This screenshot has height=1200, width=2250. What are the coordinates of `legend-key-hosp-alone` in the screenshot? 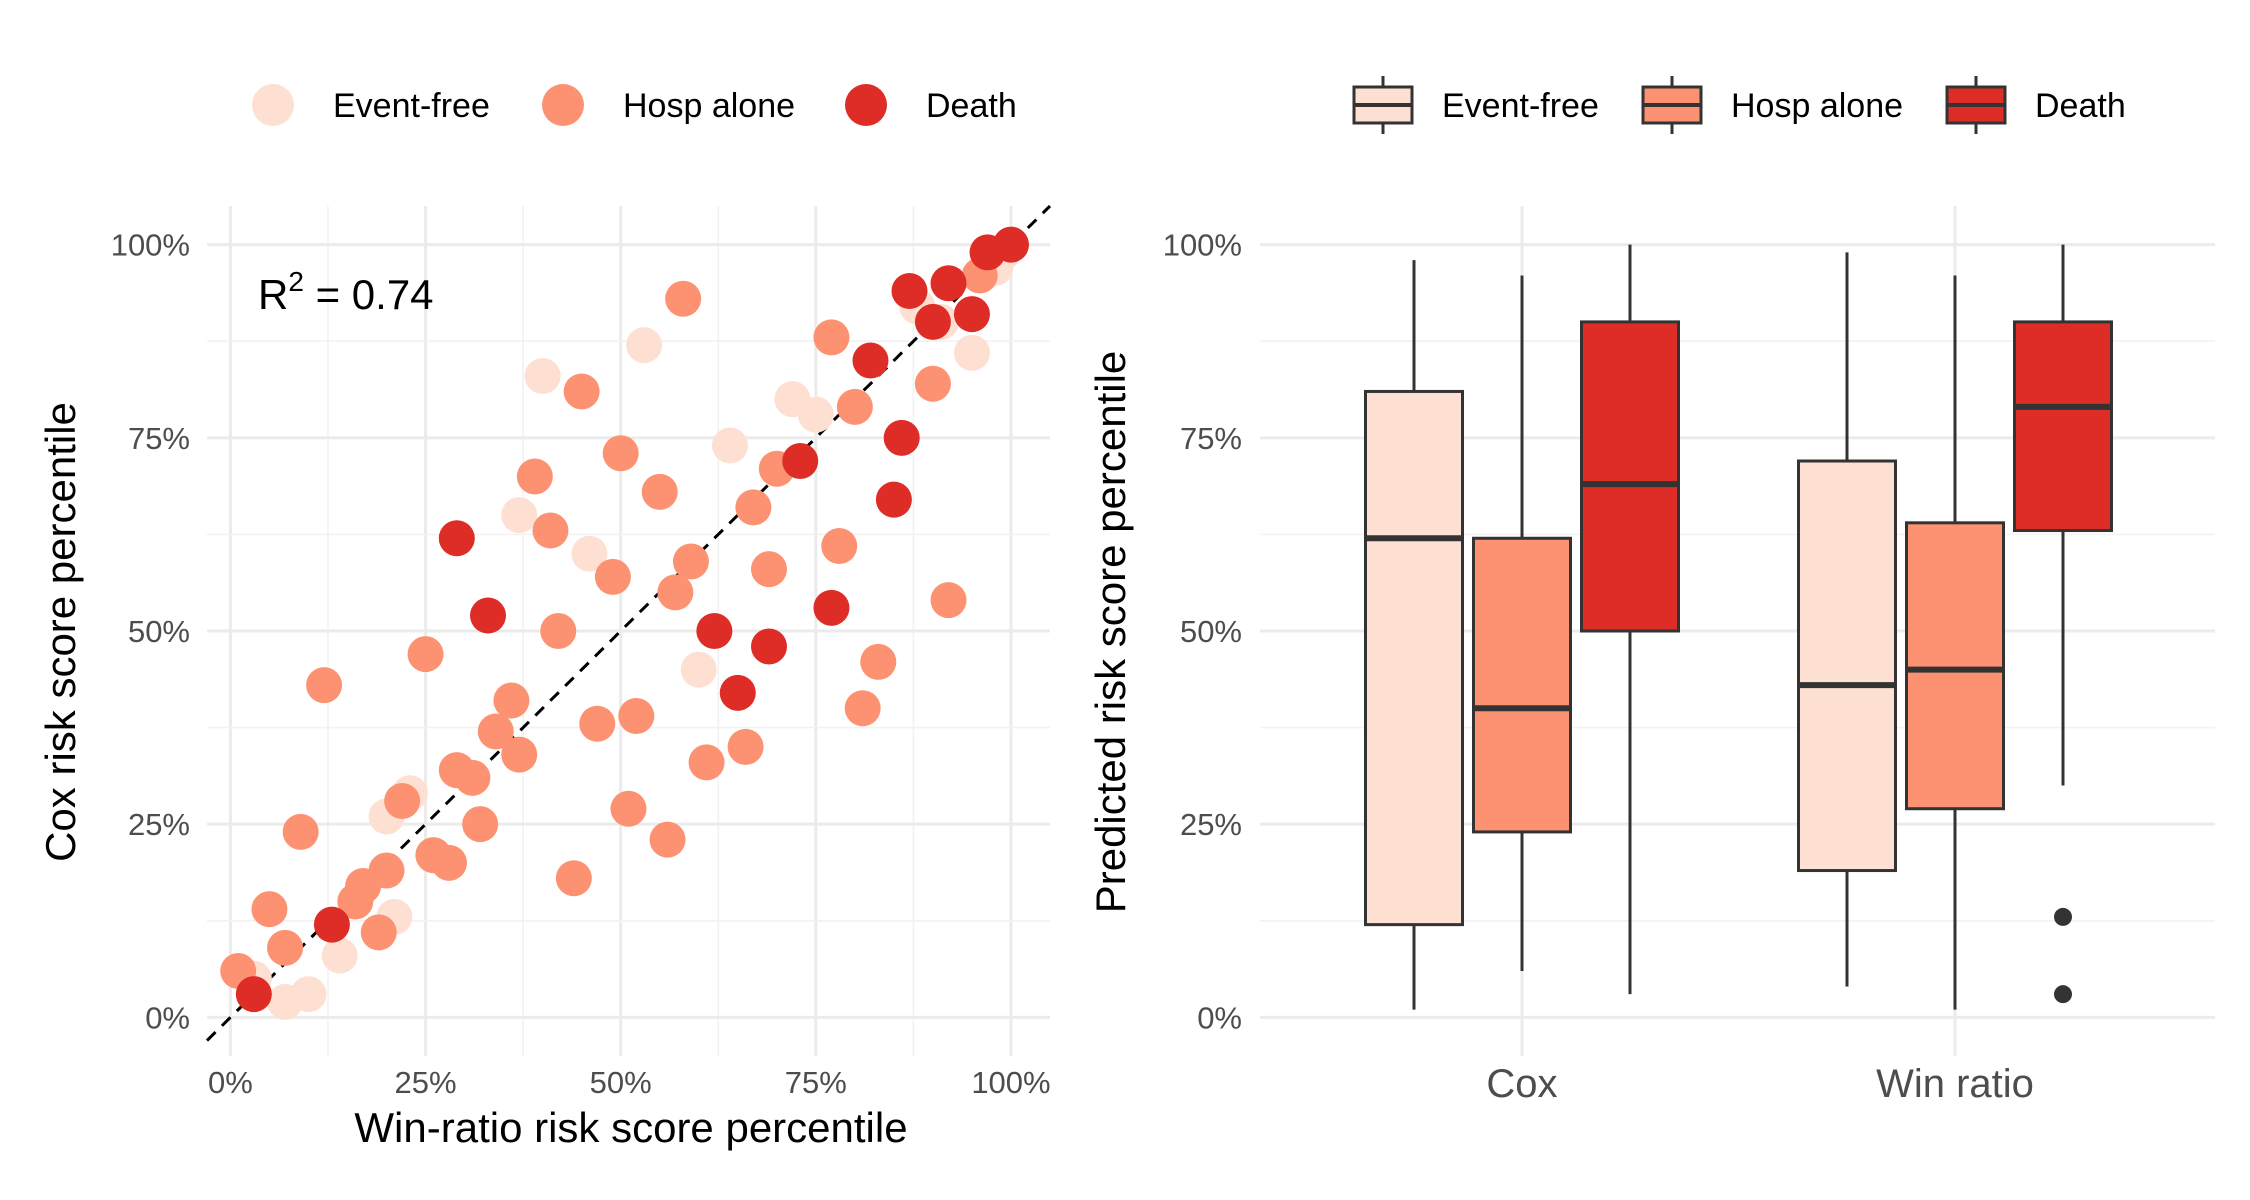 It's located at (563, 105).